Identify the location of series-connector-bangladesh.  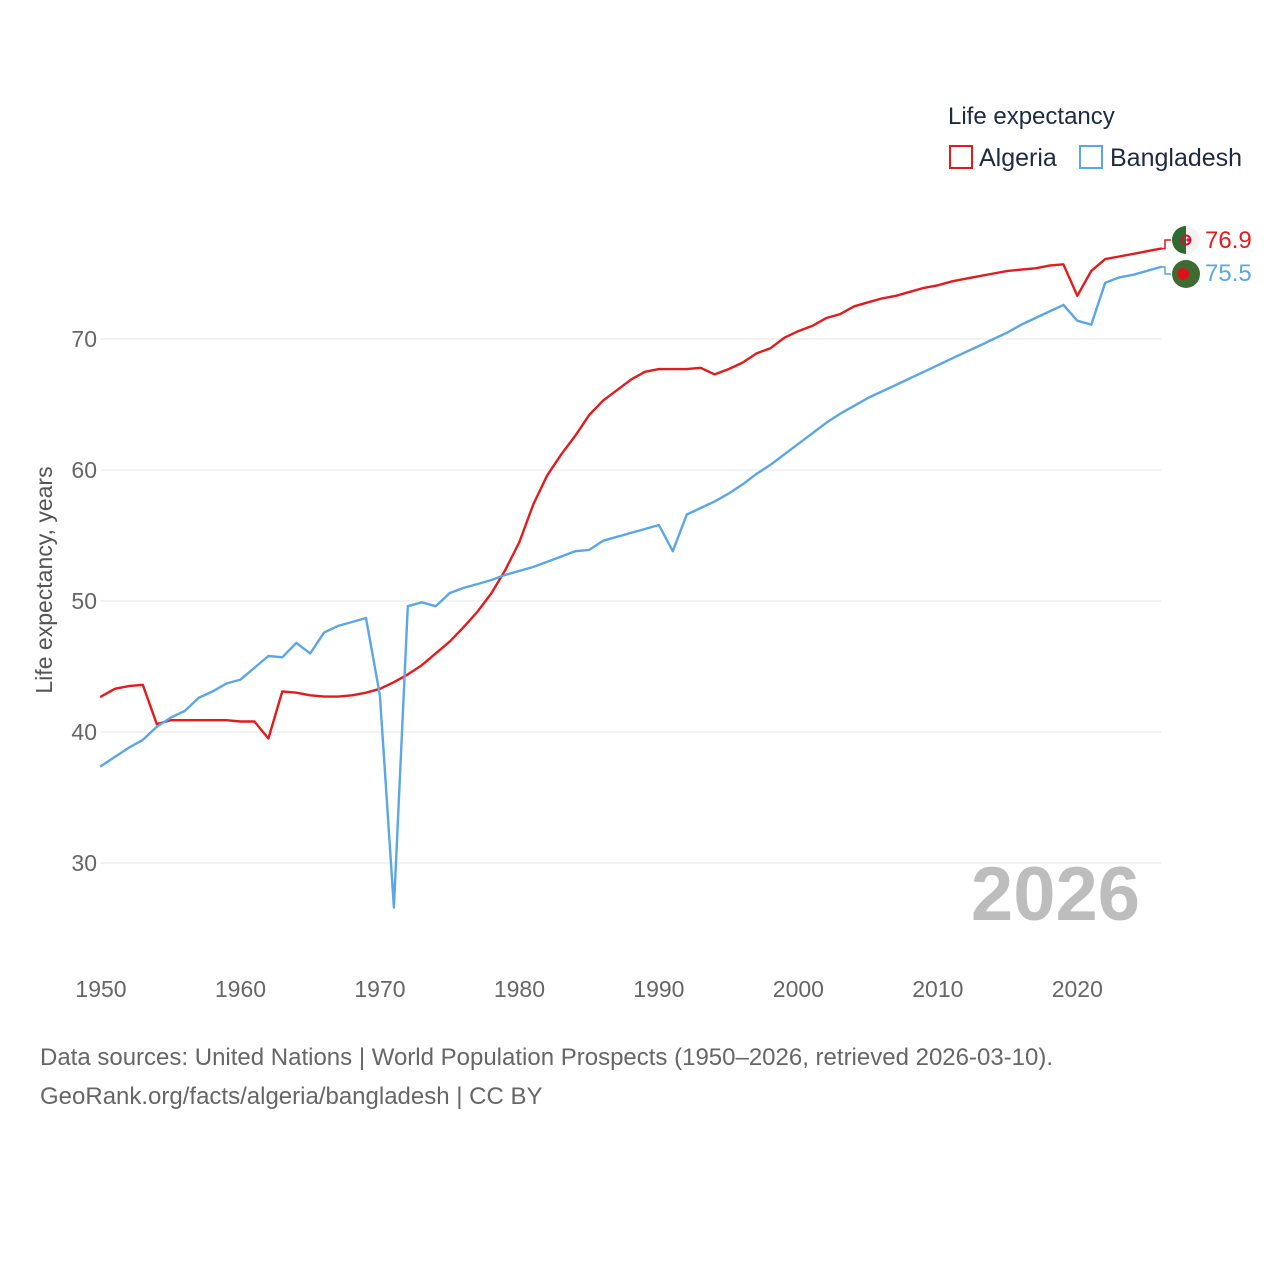
(1166, 270).